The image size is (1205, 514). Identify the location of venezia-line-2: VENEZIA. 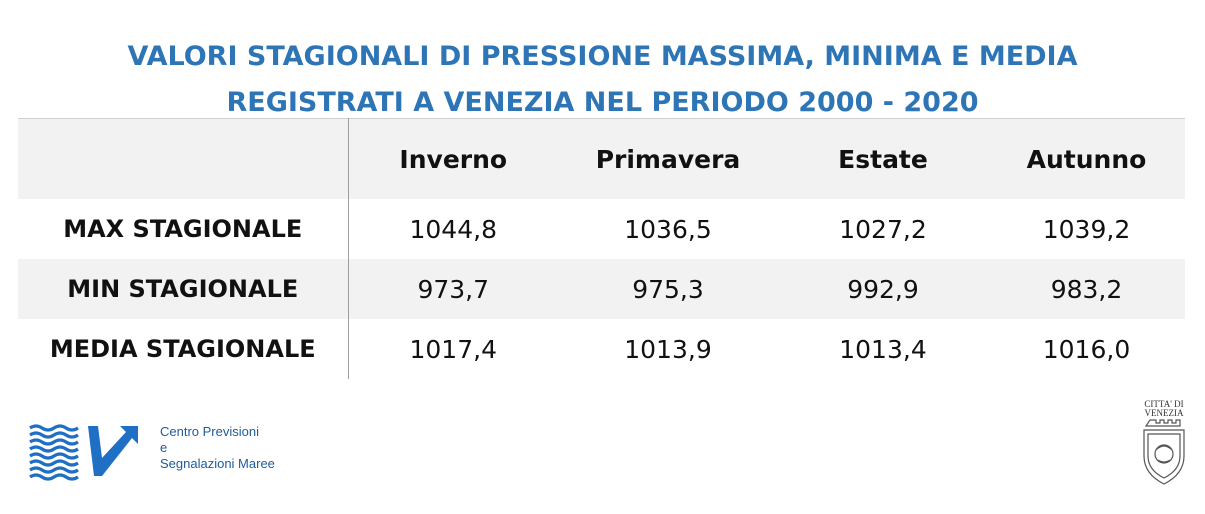
(1164, 413).